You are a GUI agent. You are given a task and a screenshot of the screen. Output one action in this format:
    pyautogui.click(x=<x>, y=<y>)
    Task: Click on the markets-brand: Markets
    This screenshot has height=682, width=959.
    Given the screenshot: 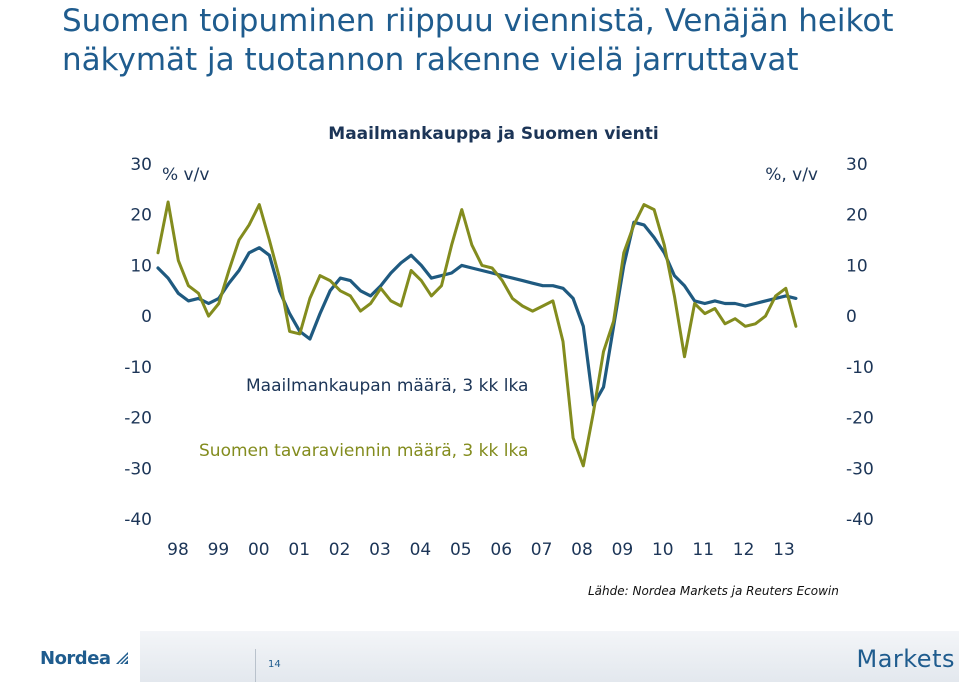 What is the action you would take?
    pyautogui.click(x=905, y=659)
    